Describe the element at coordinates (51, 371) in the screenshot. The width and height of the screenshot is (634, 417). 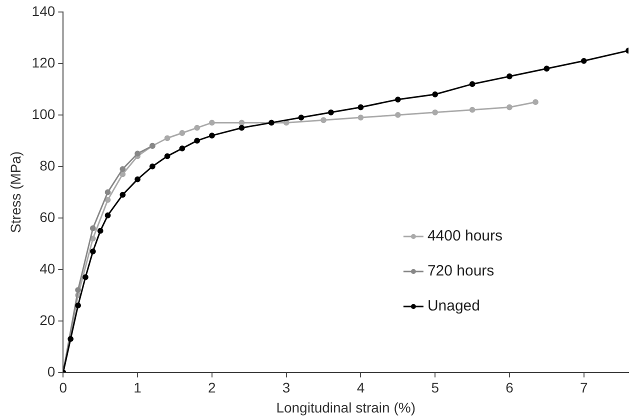
I see `y-tick-label: 0` at that location.